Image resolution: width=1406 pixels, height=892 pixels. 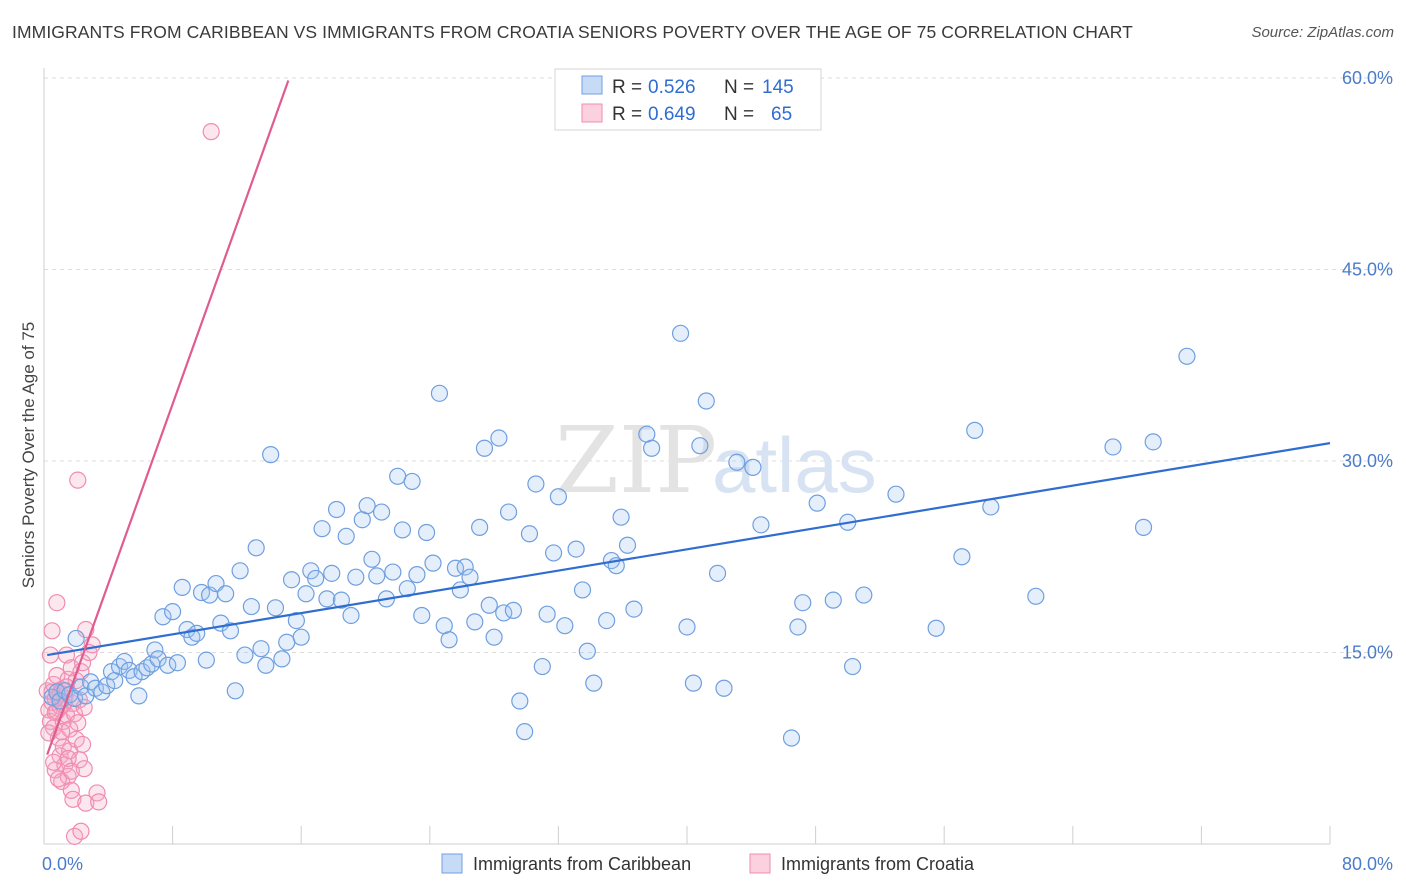 I want to click on x-tick-label-min: 0.0%, so click(x=62, y=864).